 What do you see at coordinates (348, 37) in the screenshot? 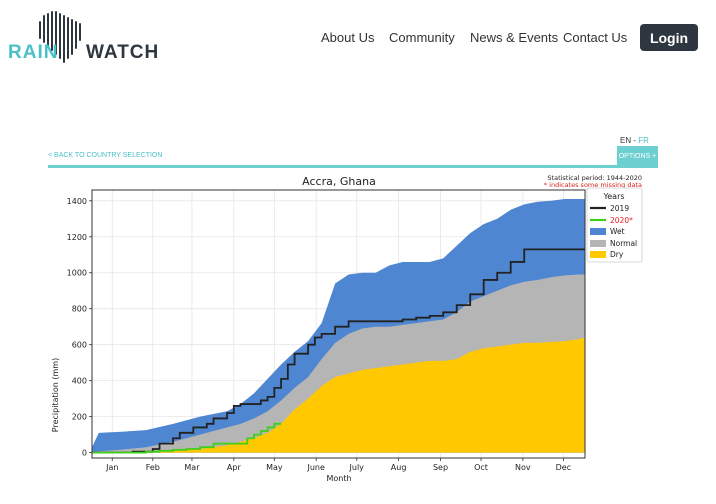
I see `nav-about-us: About Us` at bounding box center [348, 37].